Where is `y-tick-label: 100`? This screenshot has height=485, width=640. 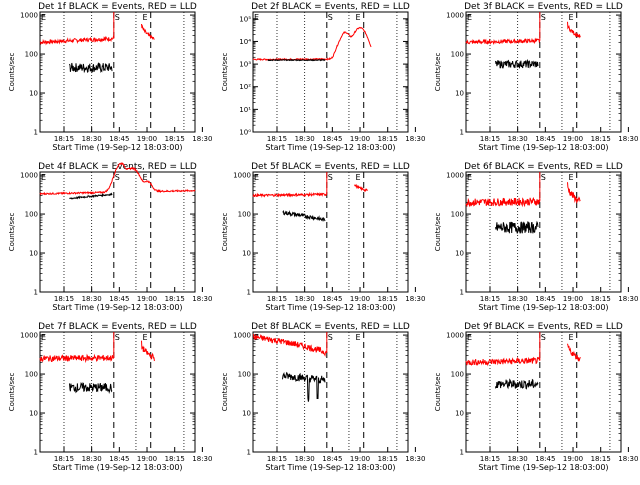
y-tick-label: 100 is located at coordinates (31, 55).